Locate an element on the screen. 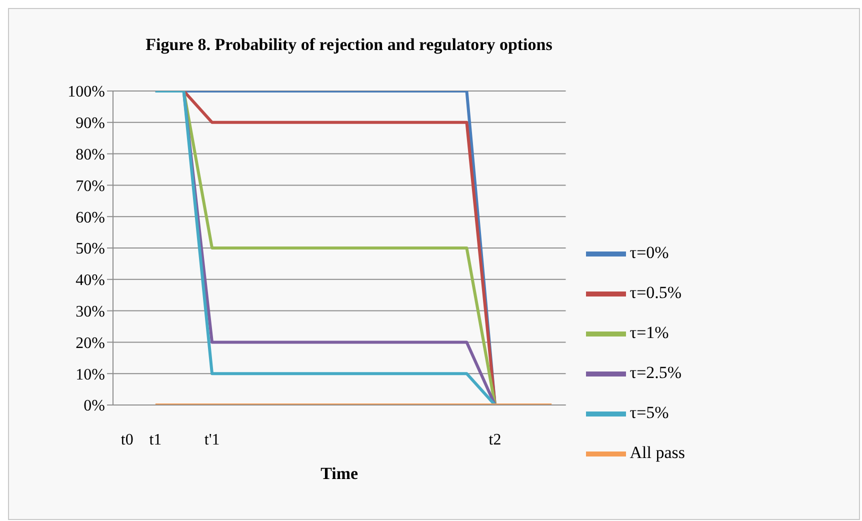 The width and height of the screenshot is (862, 521). y-tick-label: 90% is located at coordinates (90, 123).